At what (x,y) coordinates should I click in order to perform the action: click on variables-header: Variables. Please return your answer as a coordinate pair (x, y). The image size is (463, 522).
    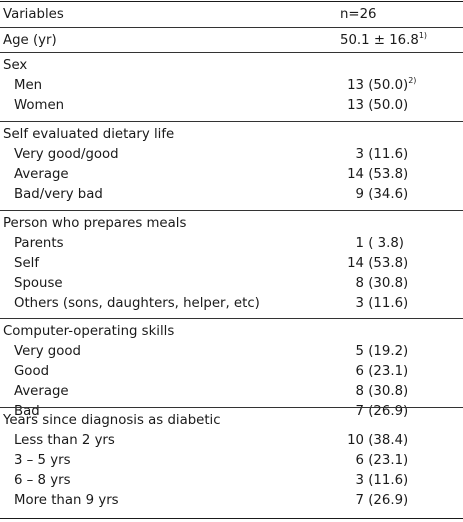
    Looking at the image, I should click on (33, 14).